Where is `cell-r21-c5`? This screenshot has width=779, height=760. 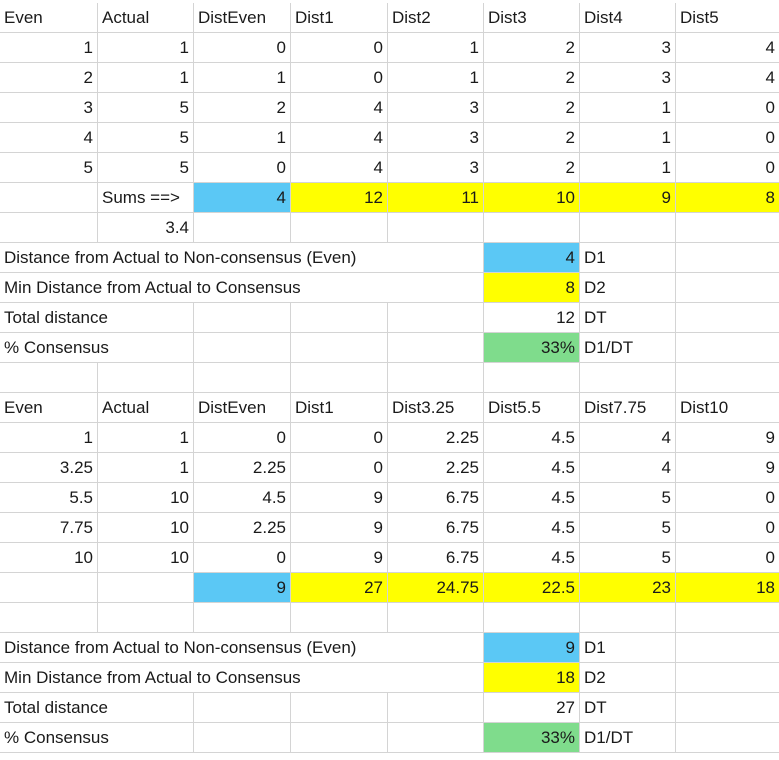
cell-r21-c5 is located at coordinates (436, 618).